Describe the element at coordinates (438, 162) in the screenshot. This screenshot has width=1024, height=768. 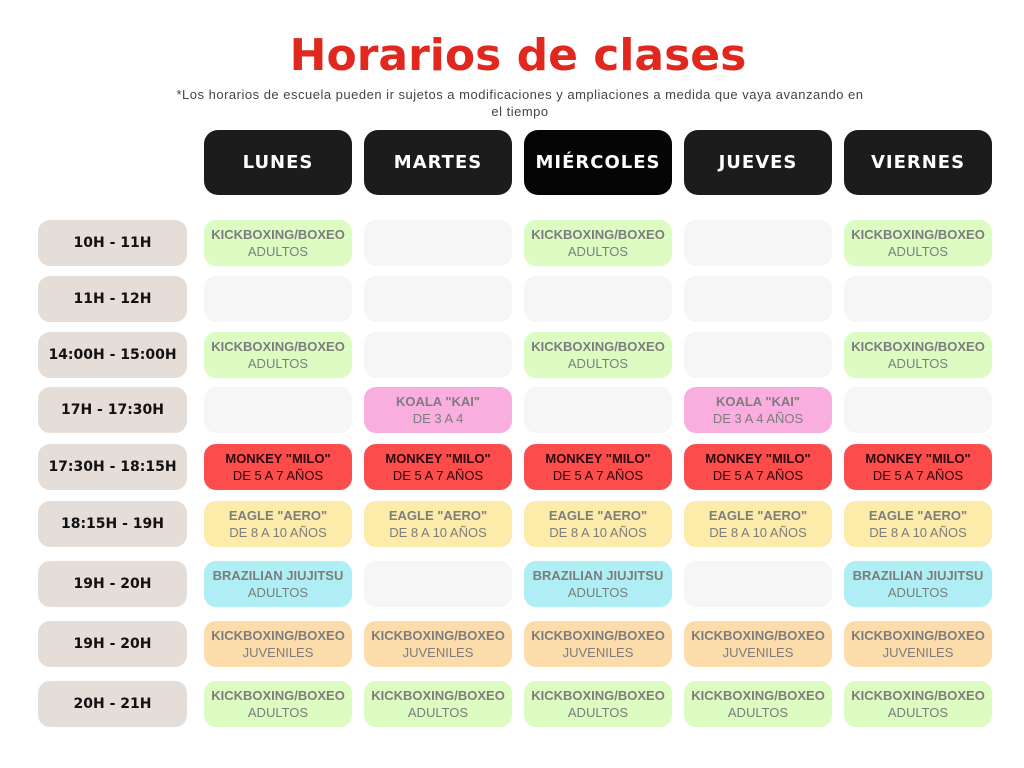
I see `day-header: MARTES` at that location.